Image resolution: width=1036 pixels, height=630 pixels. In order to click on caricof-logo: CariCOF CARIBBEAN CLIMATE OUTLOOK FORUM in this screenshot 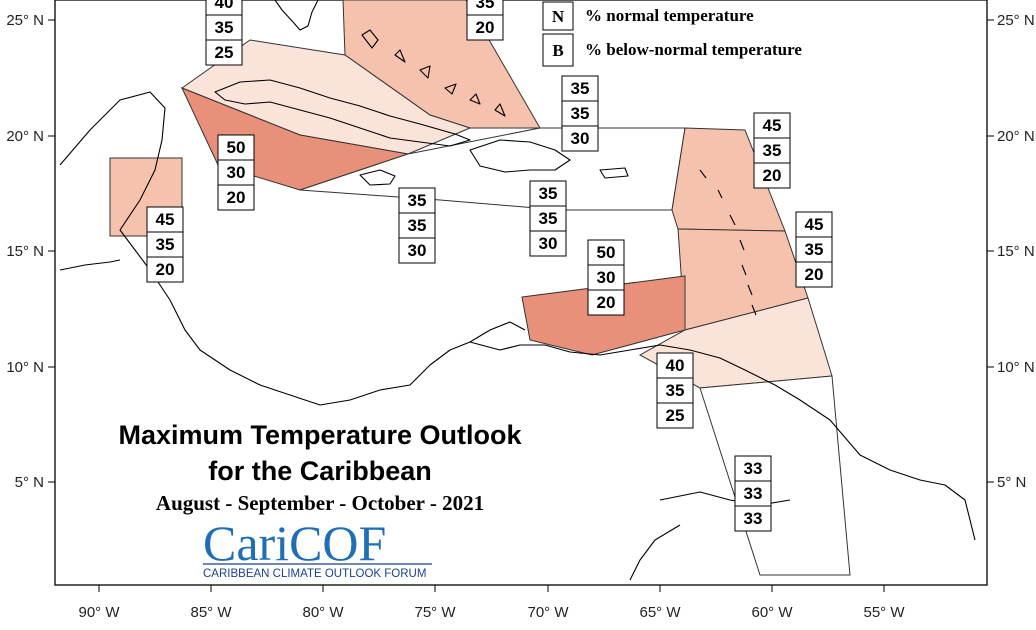, I will do `click(317, 547)`.